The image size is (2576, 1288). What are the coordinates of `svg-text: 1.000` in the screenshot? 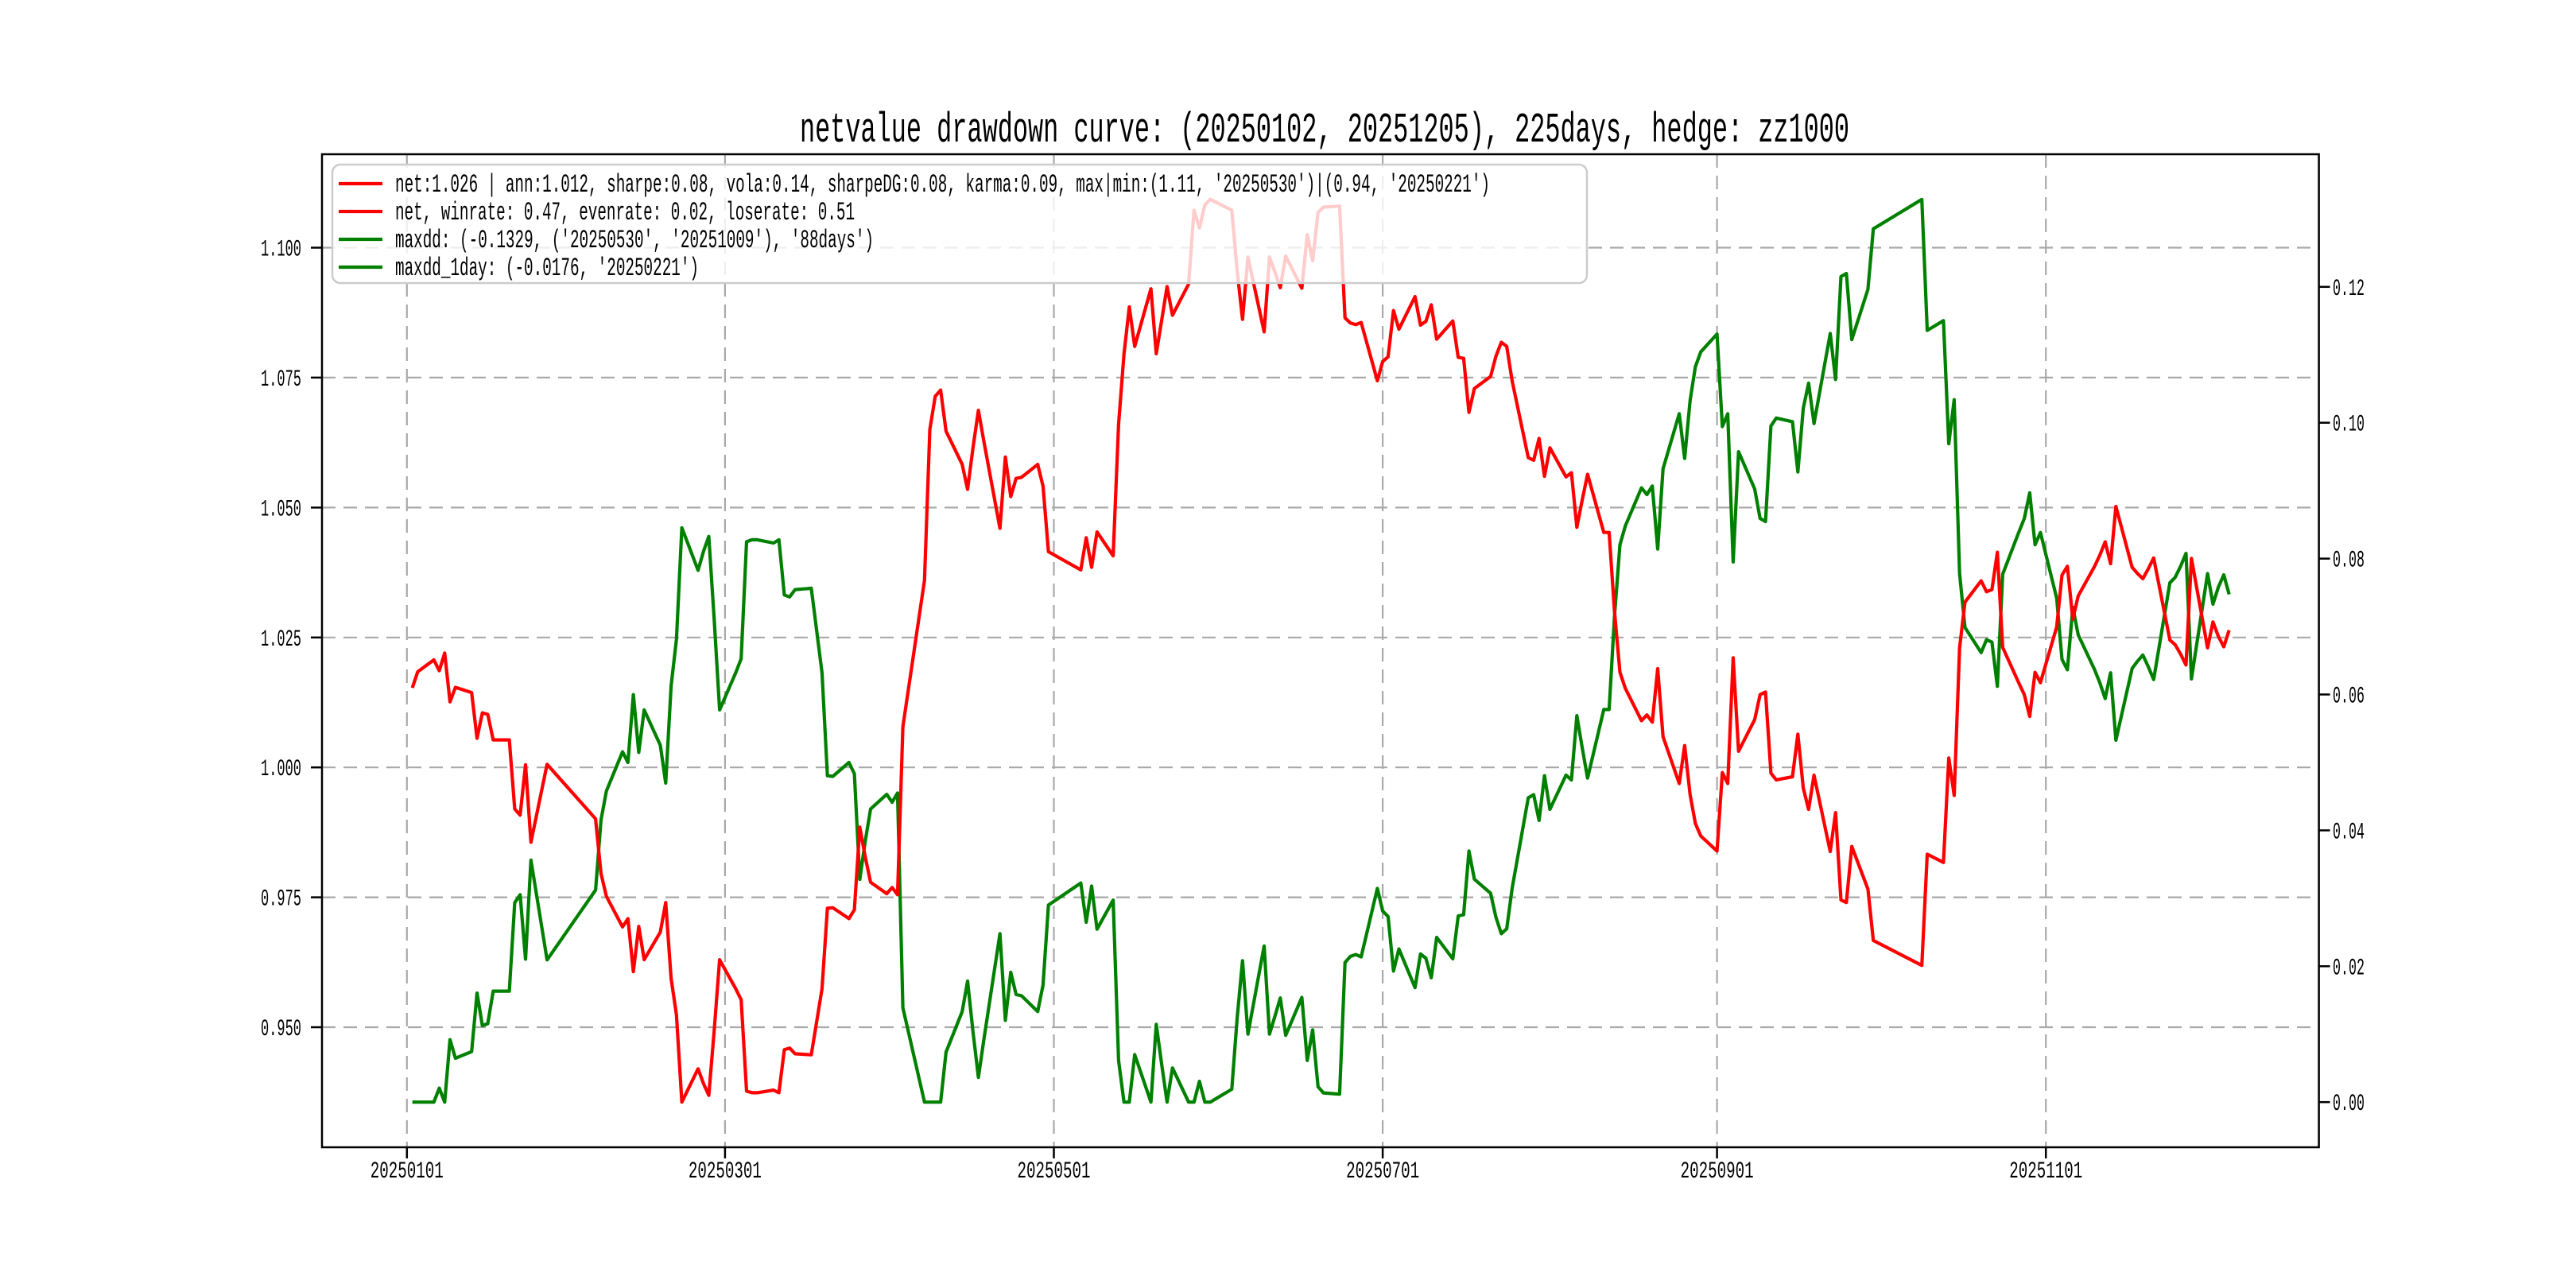 It's located at (281, 769).